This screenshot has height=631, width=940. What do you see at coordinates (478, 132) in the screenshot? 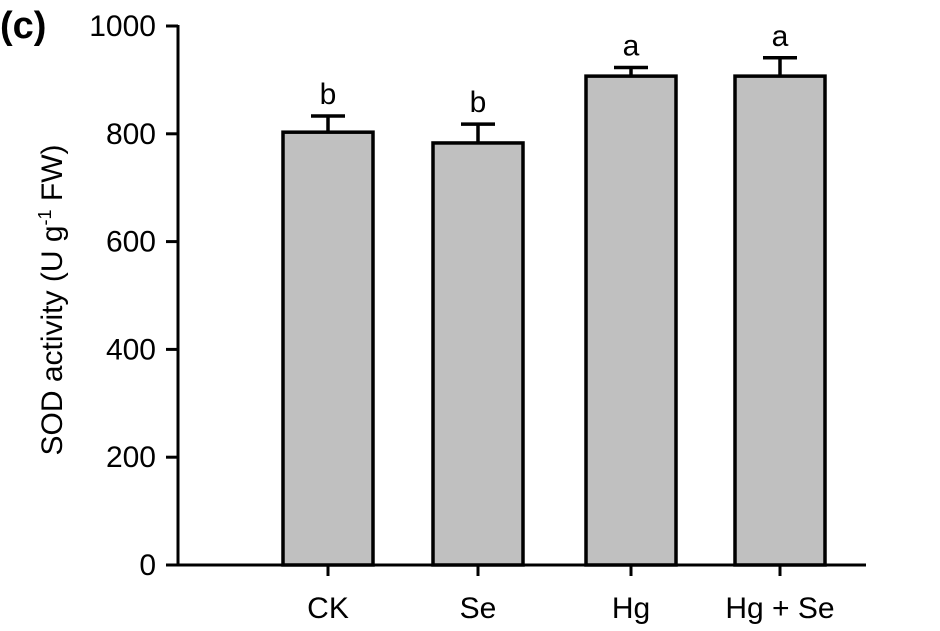
I see `error-bar-se` at bounding box center [478, 132].